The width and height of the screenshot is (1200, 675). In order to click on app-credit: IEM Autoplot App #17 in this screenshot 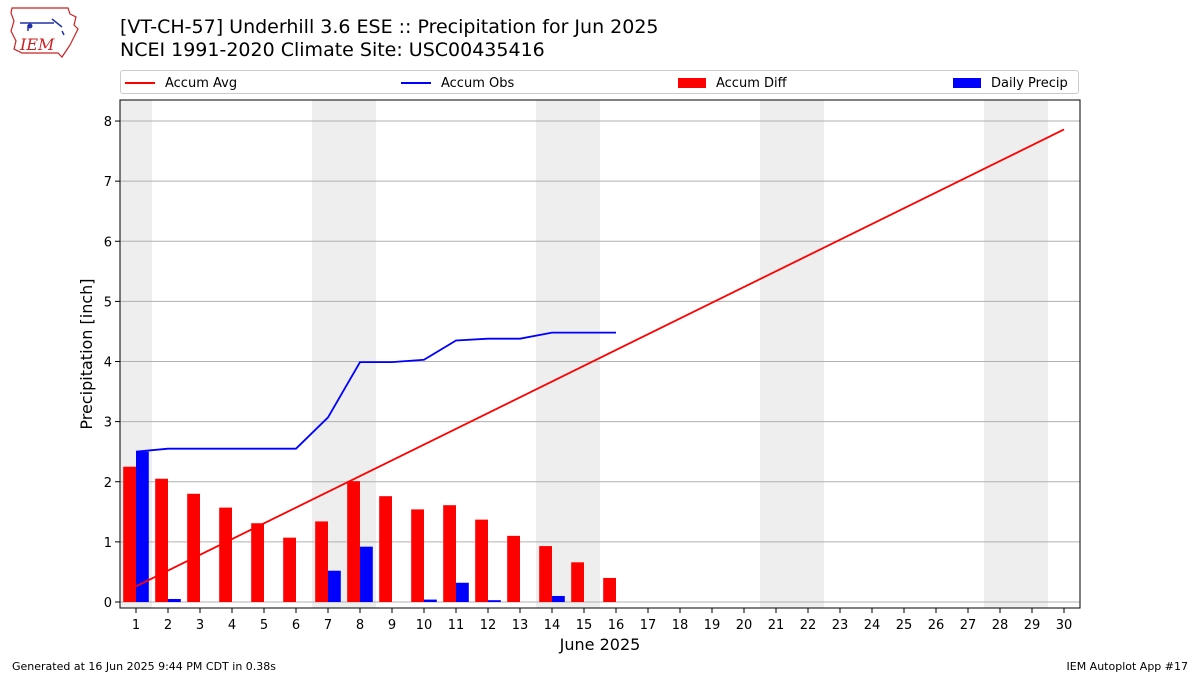, I will do `click(1127, 666)`.